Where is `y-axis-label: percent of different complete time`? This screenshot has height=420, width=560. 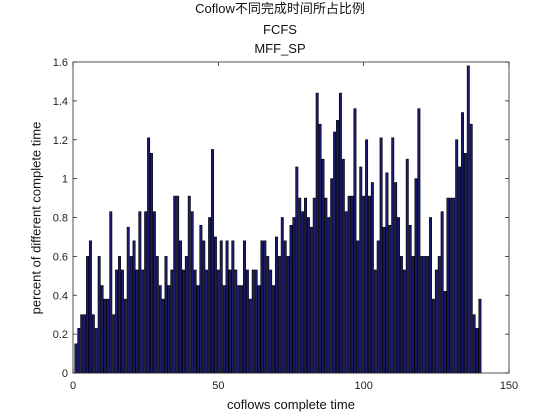
y-axis-label: percent of different complete time is located at coordinates (36, 218).